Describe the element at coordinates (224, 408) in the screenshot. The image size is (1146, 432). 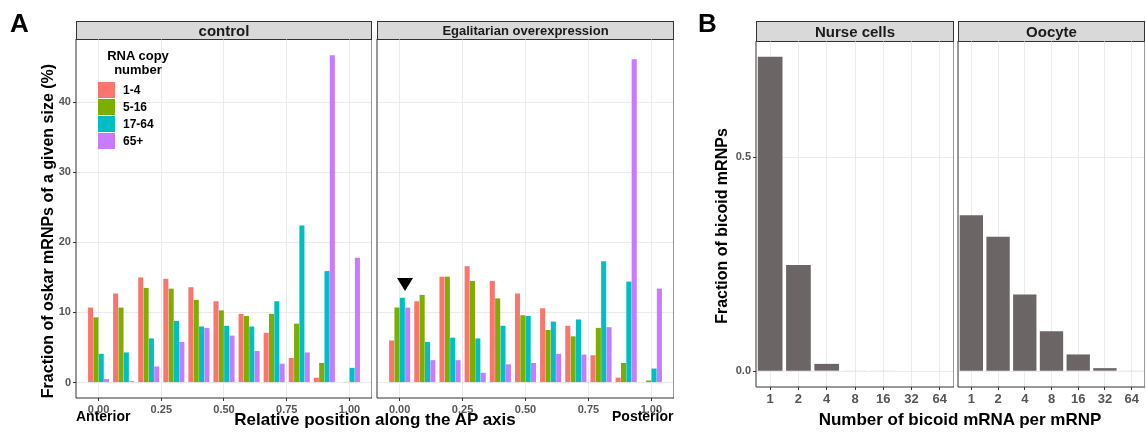
I see `x-tick-label: 0.50` at that location.